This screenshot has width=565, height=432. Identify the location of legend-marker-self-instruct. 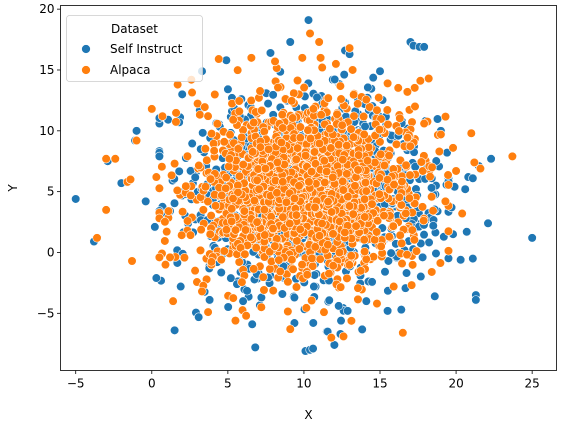
(86, 49).